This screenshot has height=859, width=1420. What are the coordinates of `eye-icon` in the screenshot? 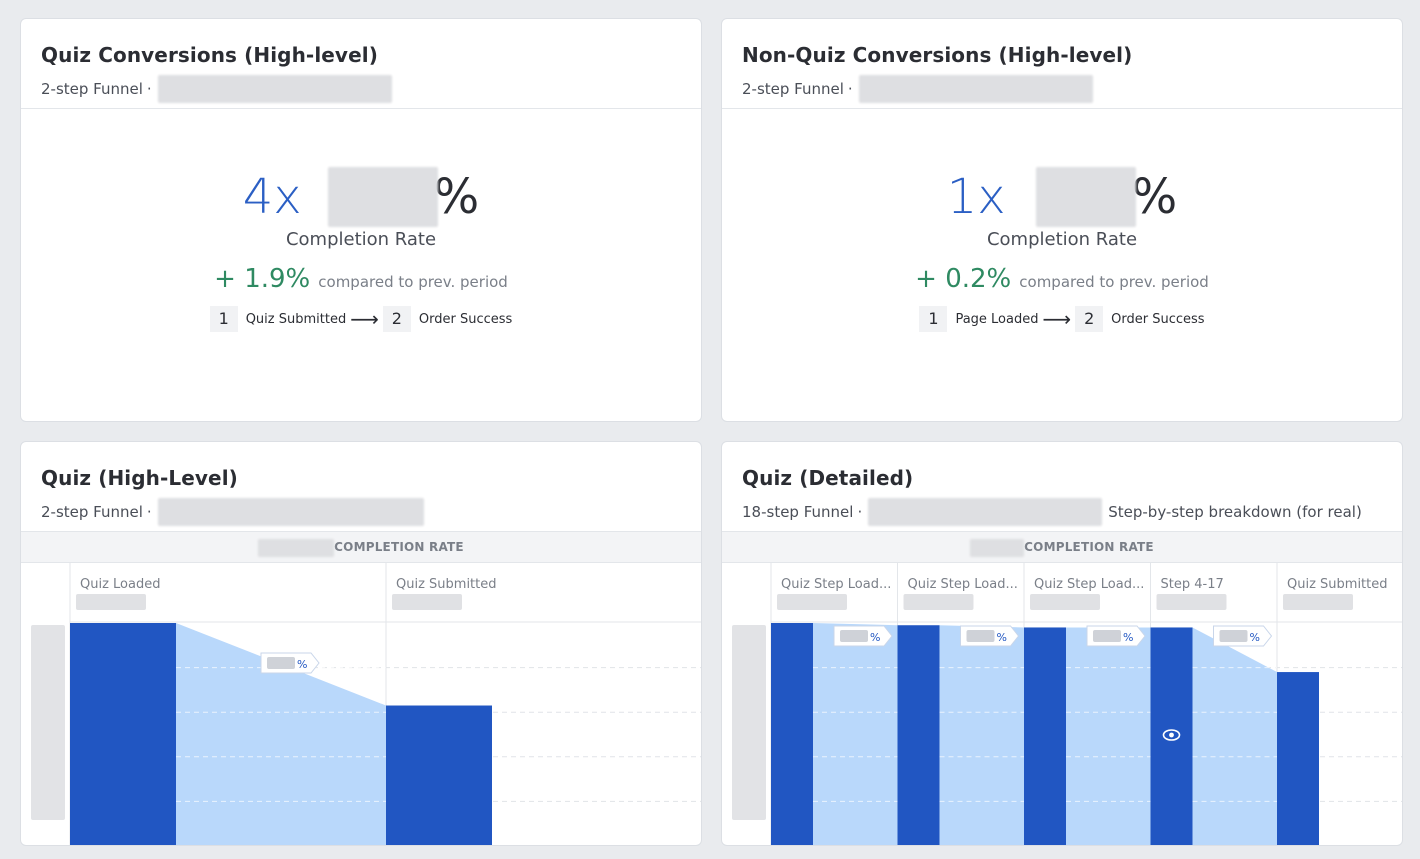 It's located at (1171, 735).